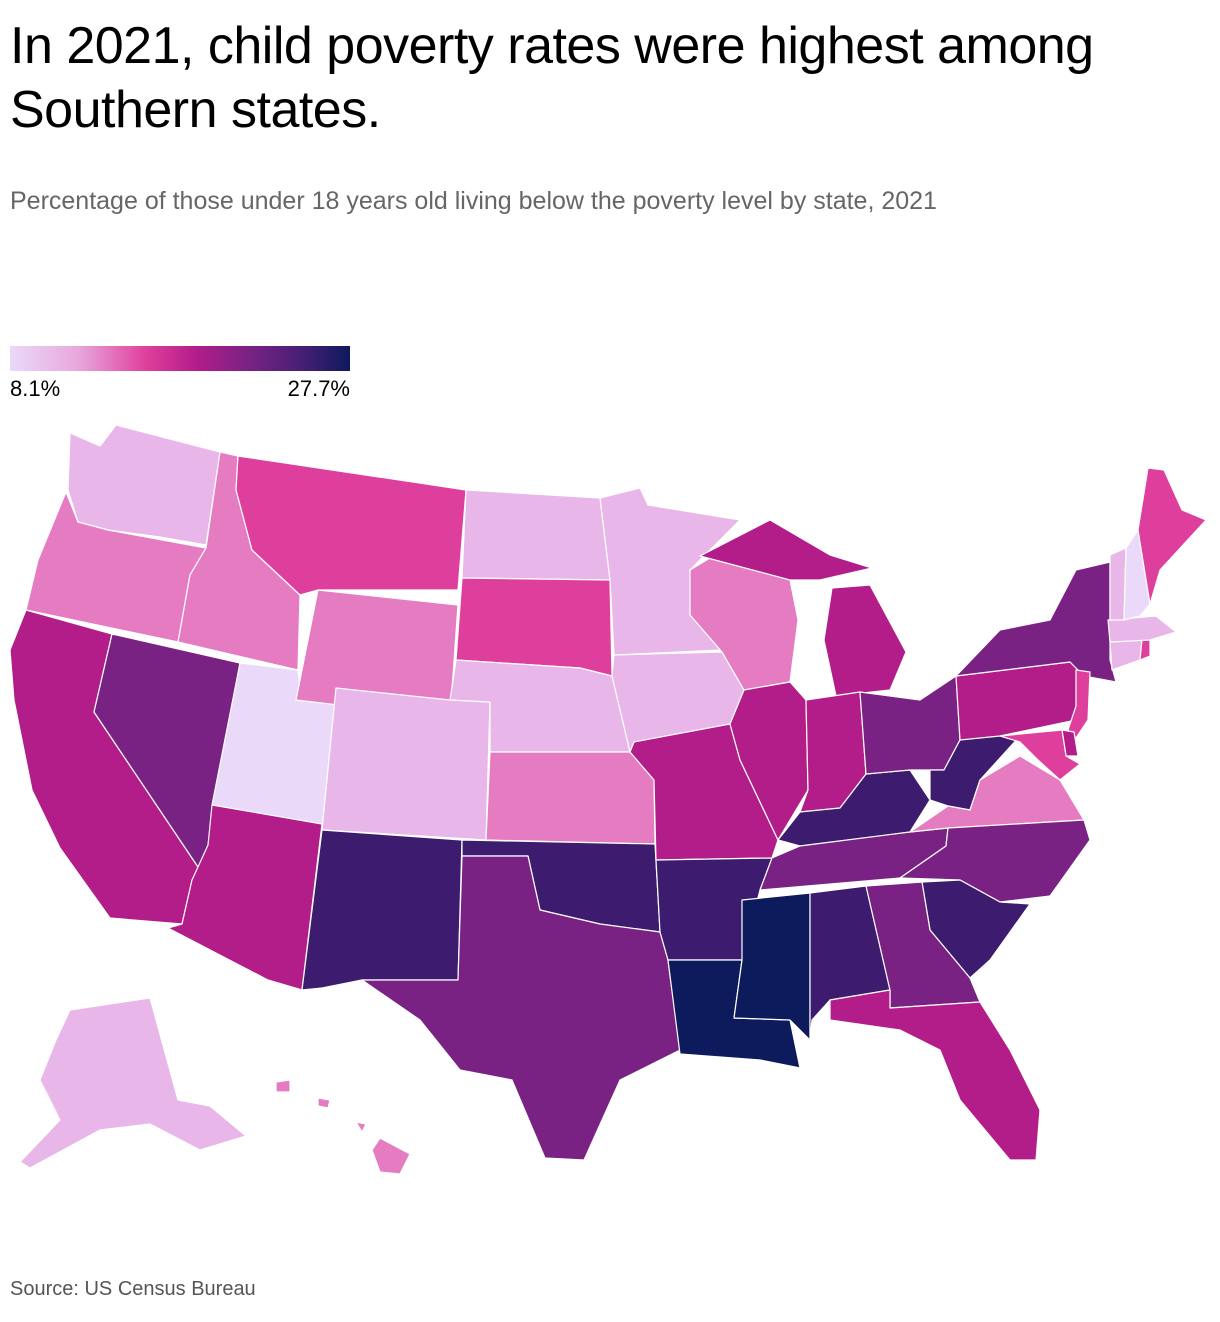  What do you see at coordinates (382, 910) in the screenshot?
I see `state-nm` at bounding box center [382, 910].